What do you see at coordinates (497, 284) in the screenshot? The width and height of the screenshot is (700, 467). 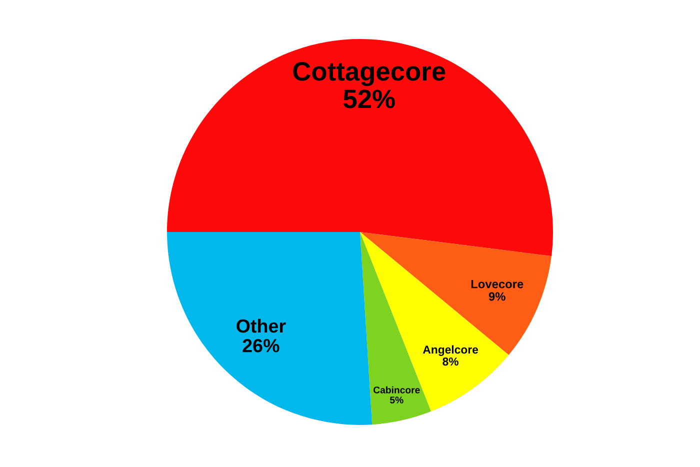 I see `slice-label: Lovecore` at bounding box center [497, 284].